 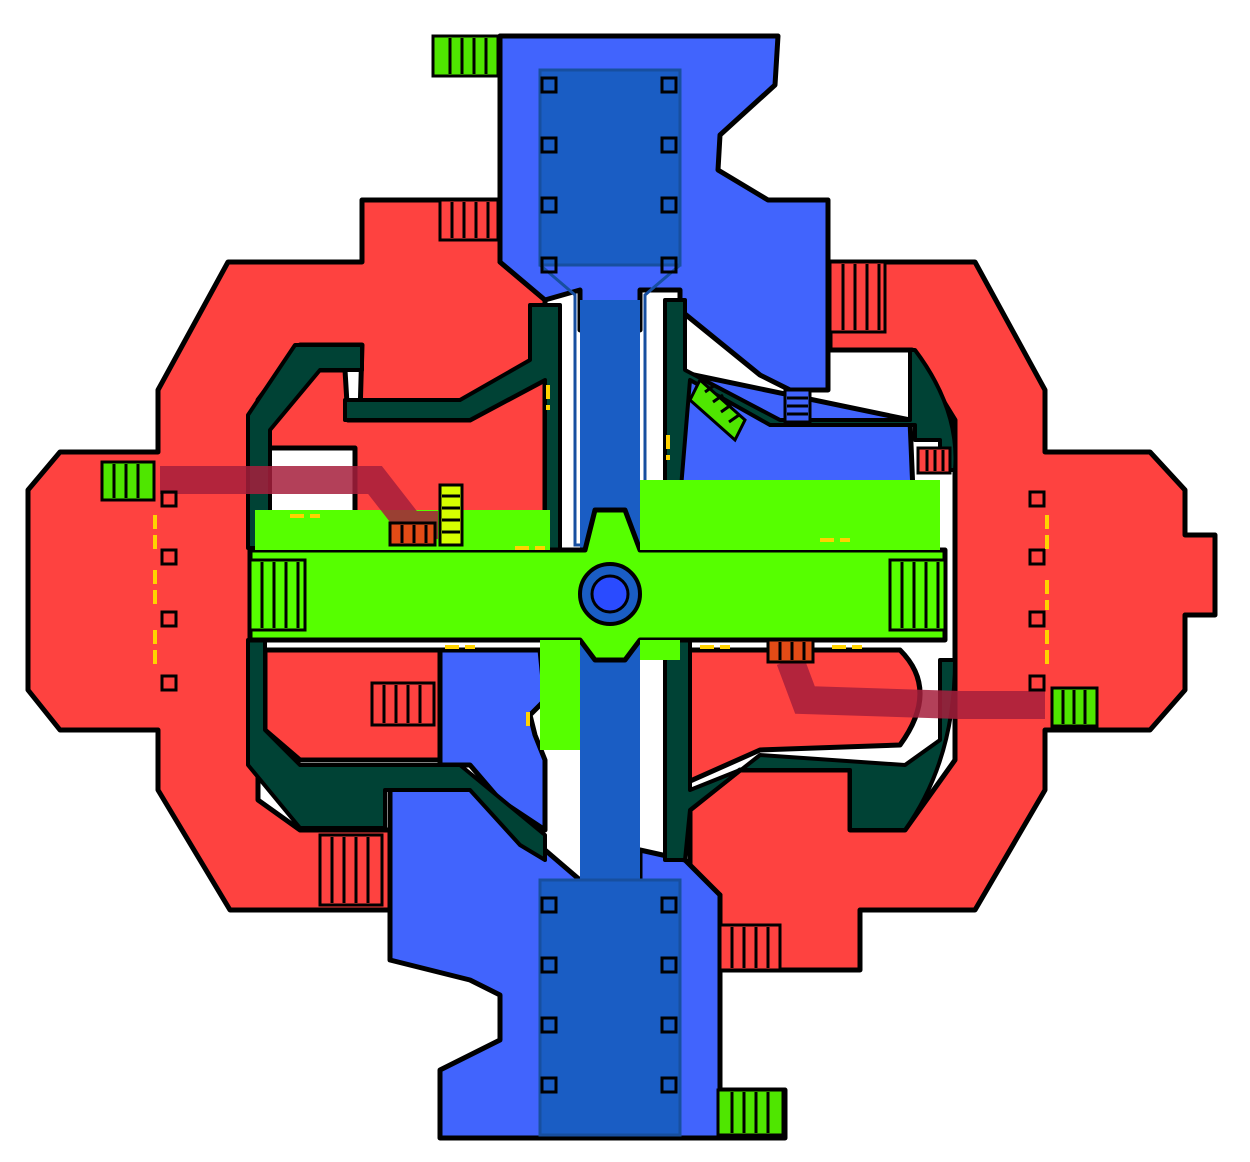 What do you see at coordinates (910, 687) in the screenshot?
I see `ramp-east` at bounding box center [910, 687].